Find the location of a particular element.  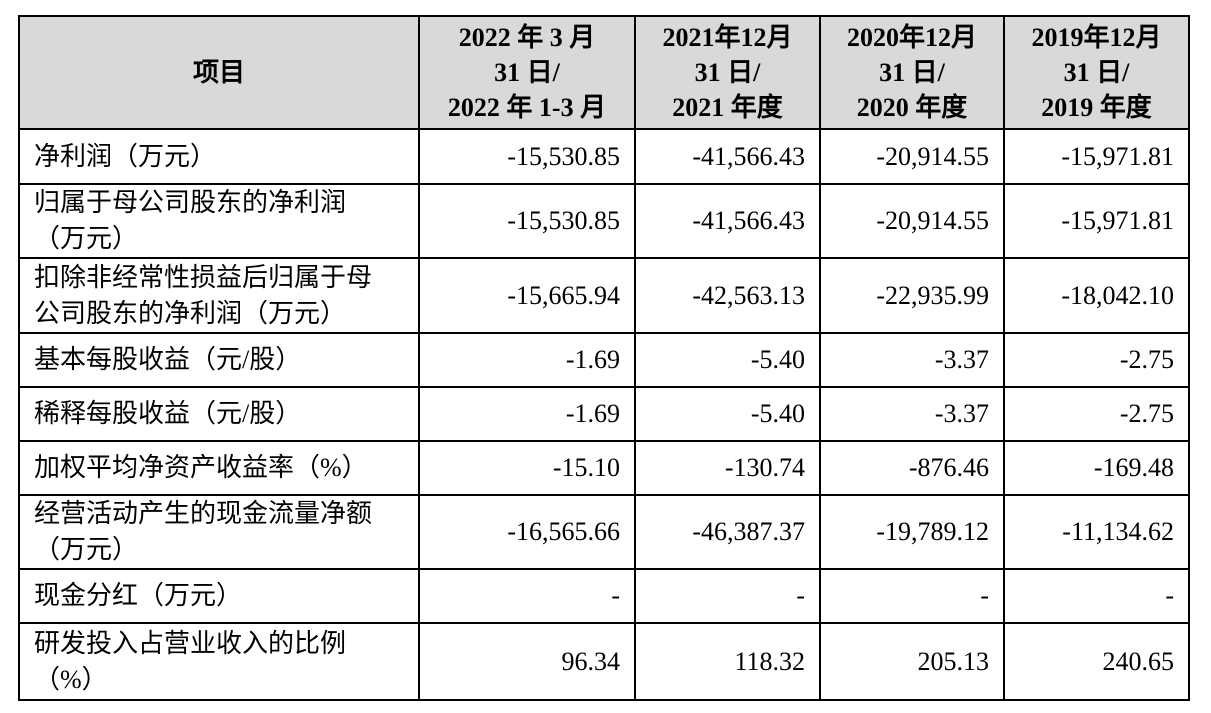

table-row: 稀释每股收益（元/股） -1.69 -5.40 -3.37 -2.75 is located at coordinates (604, 414).